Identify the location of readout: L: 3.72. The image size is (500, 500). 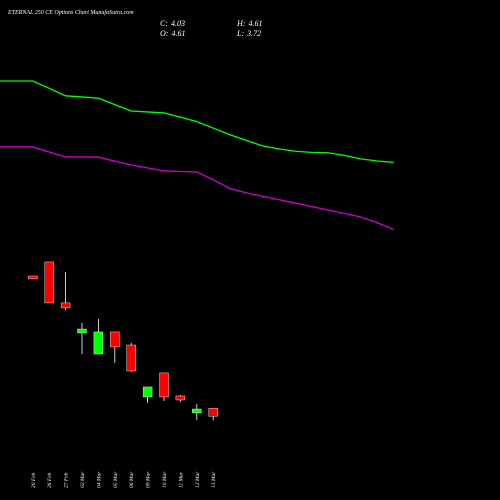
(248, 33).